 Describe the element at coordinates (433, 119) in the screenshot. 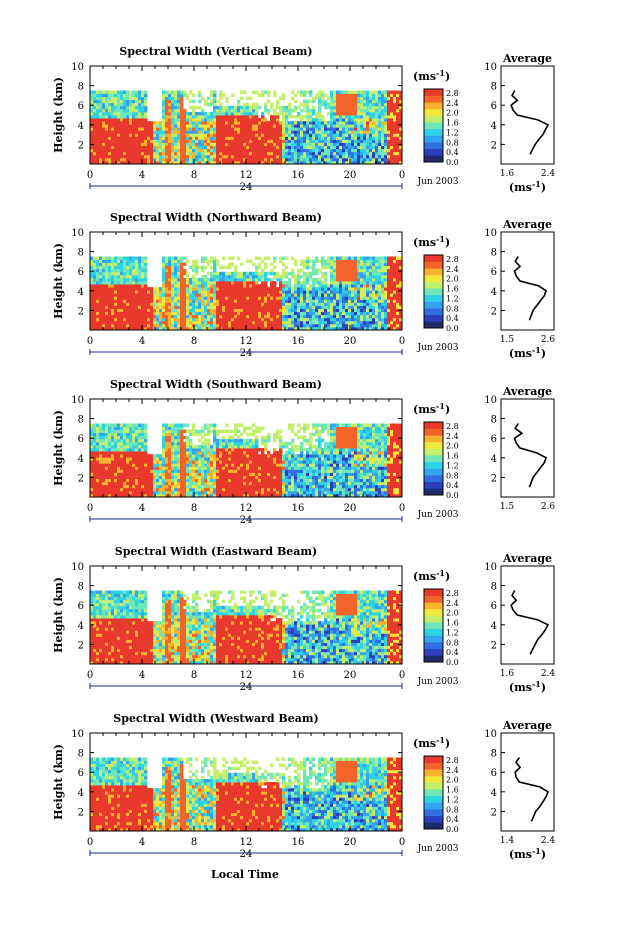

I see `colorbar-band` at that location.